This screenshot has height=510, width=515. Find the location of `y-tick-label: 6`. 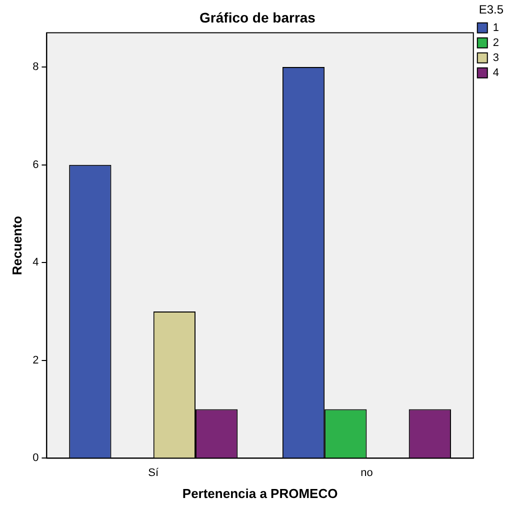

y-tick-label: 6 is located at coordinates (35, 164).